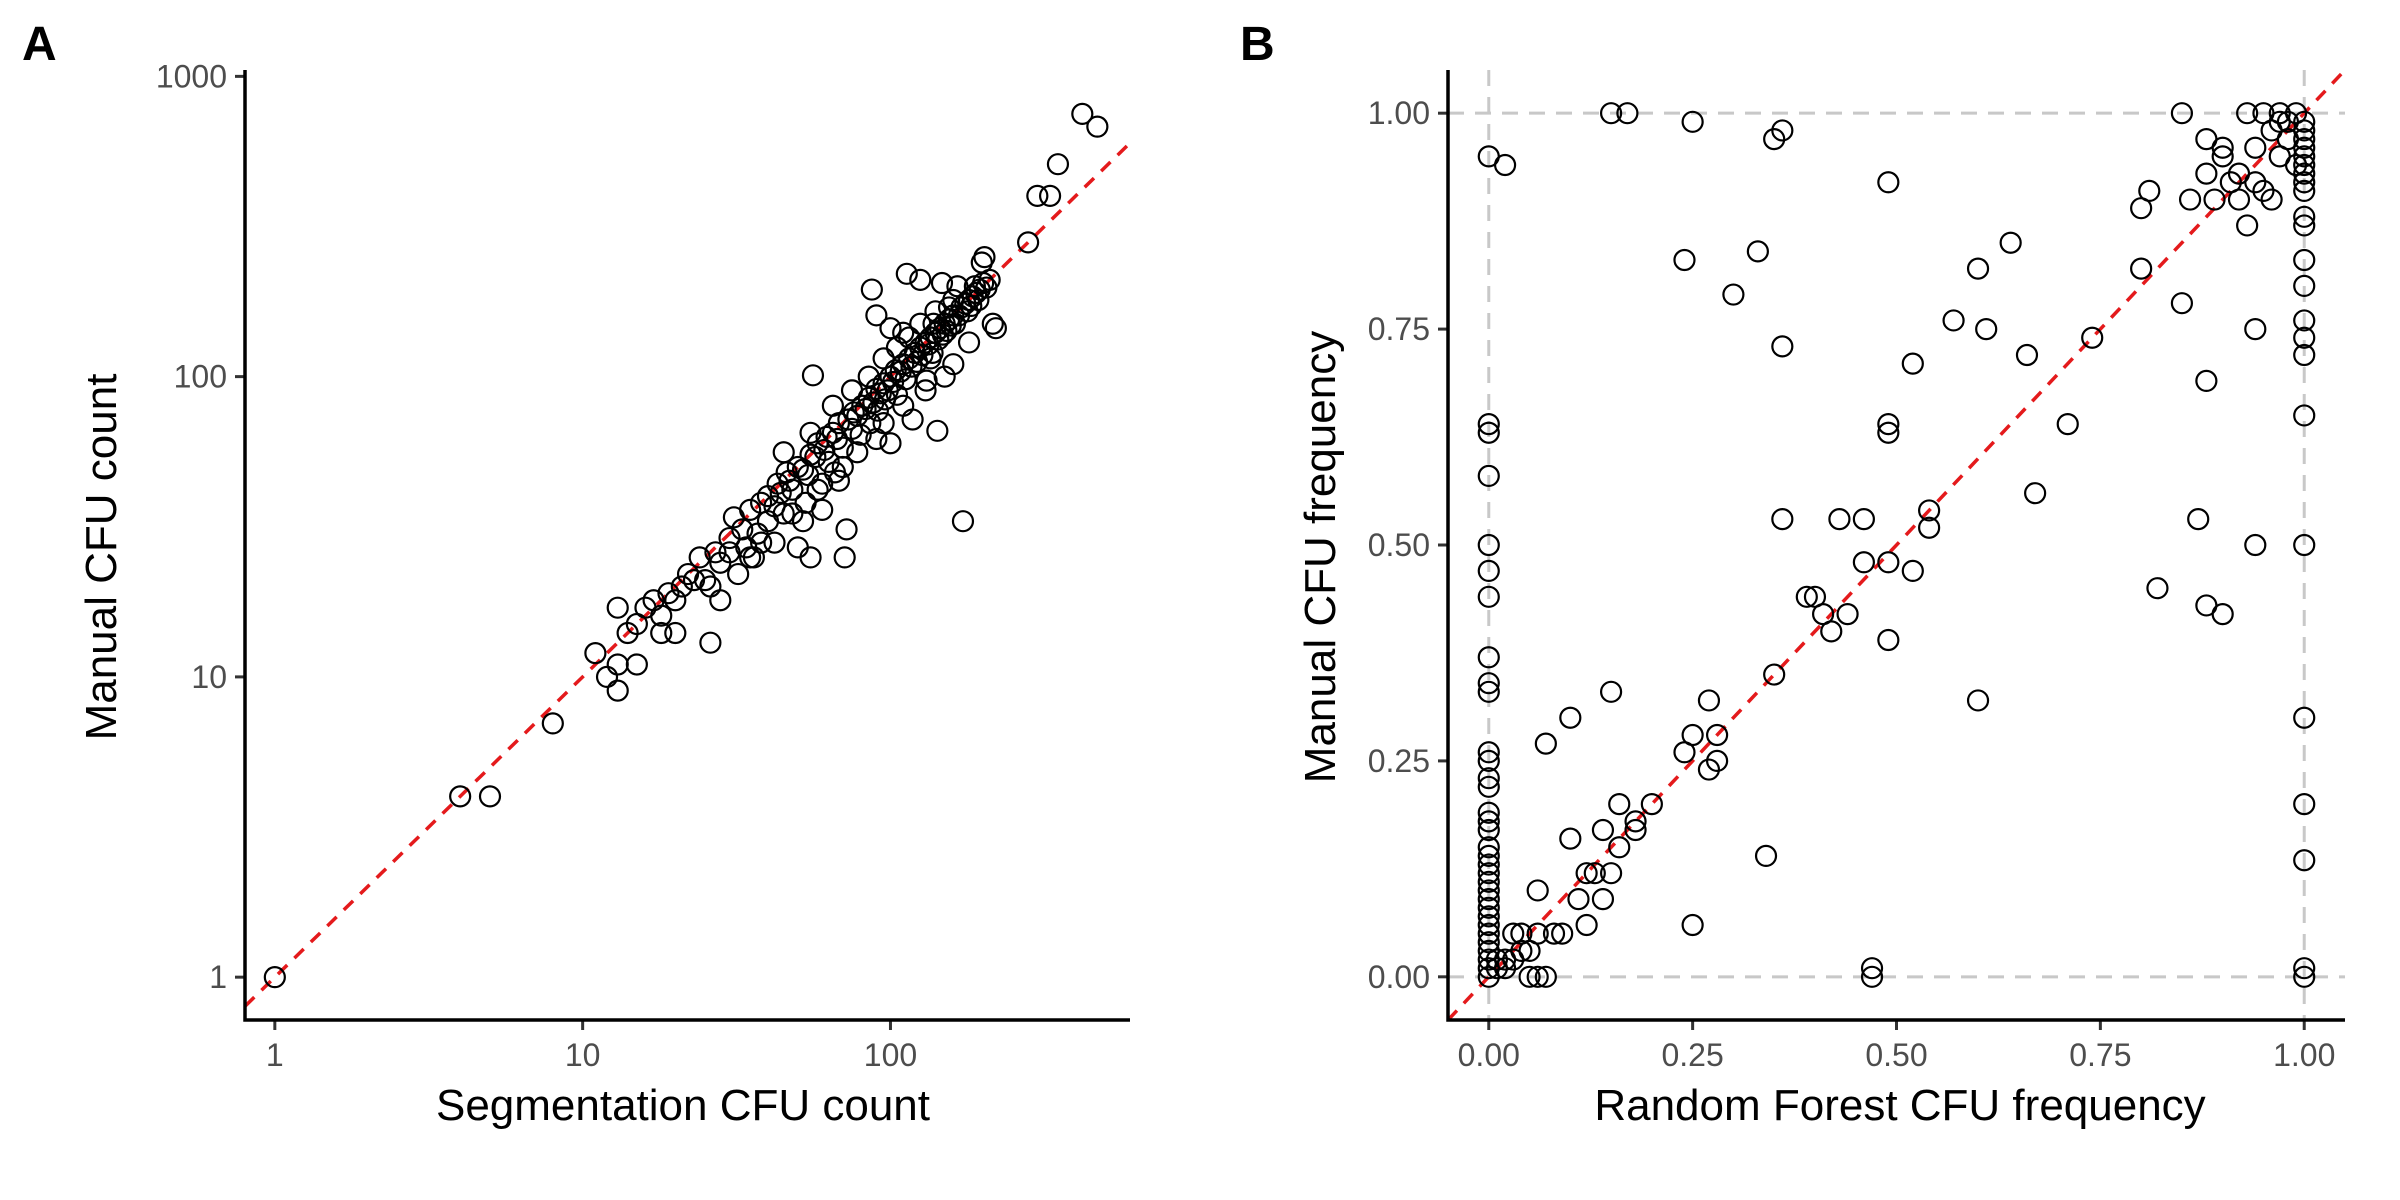 This screenshot has height=1200, width=2400. What do you see at coordinates (1399, 545) in the screenshot?
I see `y-tick-label: 0.50` at bounding box center [1399, 545].